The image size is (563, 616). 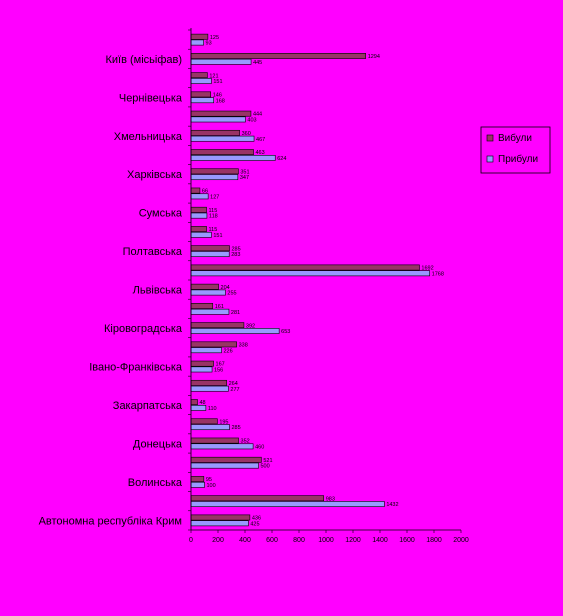 What do you see at coordinates (235, 249) in the screenshot?
I see `data-label-vybuly-11: 285` at bounding box center [235, 249].